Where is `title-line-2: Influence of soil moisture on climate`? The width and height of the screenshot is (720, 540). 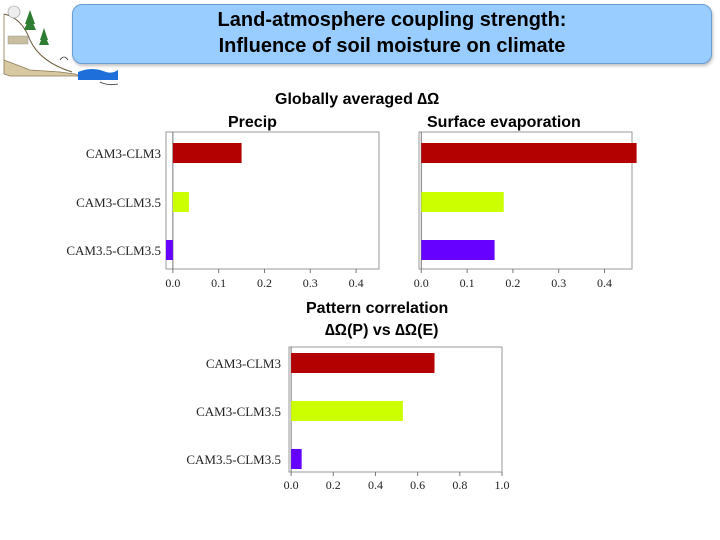 title-line-2: Influence of soil moisture on climate is located at coordinates (392, 46).